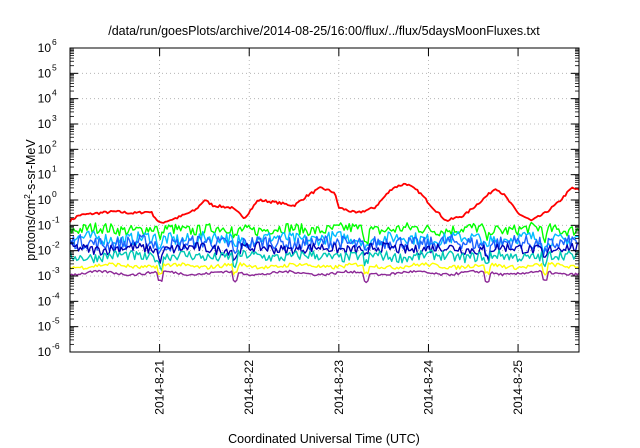 The height and width of the screenshot is (448, 640). What do you see at coordinates (324, 439) in the screenshot?
I see `x-axis-label: Coordinated Universal Time (UTC)` at bounding box center [324, 439].